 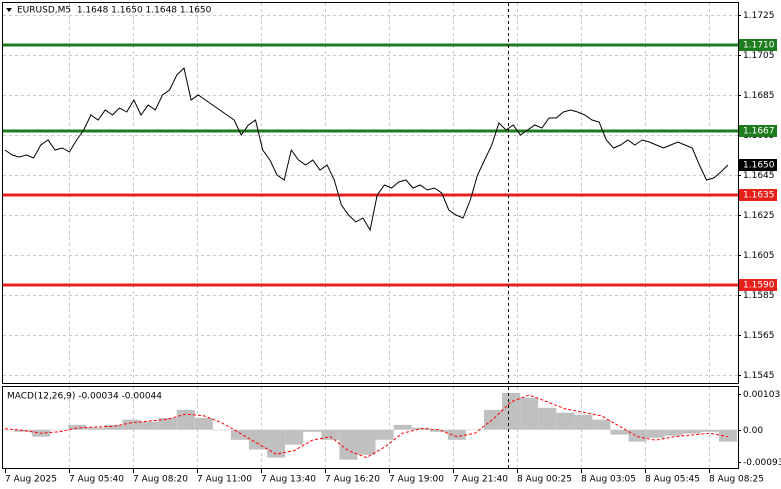 I want to click on x-tick-label: 7 Aug 13:40, so click(x=288, y=480).